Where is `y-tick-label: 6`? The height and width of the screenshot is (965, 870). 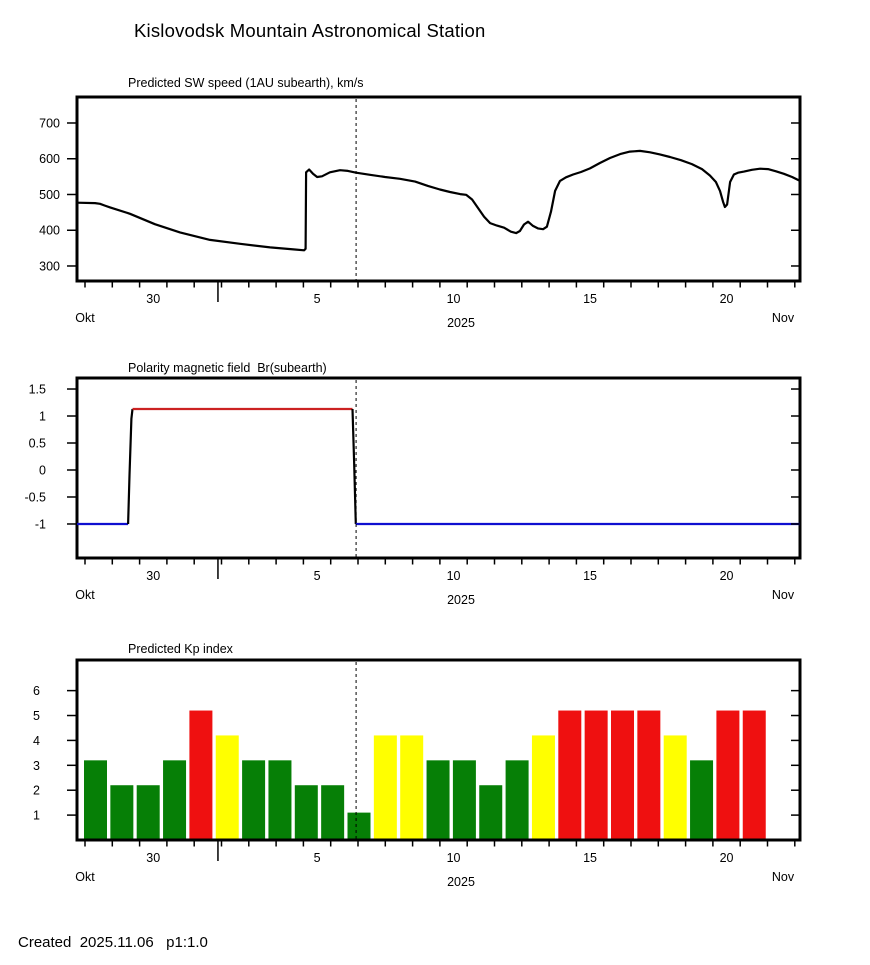 y-tick-label: 6 is located at coordinates (36, 691).